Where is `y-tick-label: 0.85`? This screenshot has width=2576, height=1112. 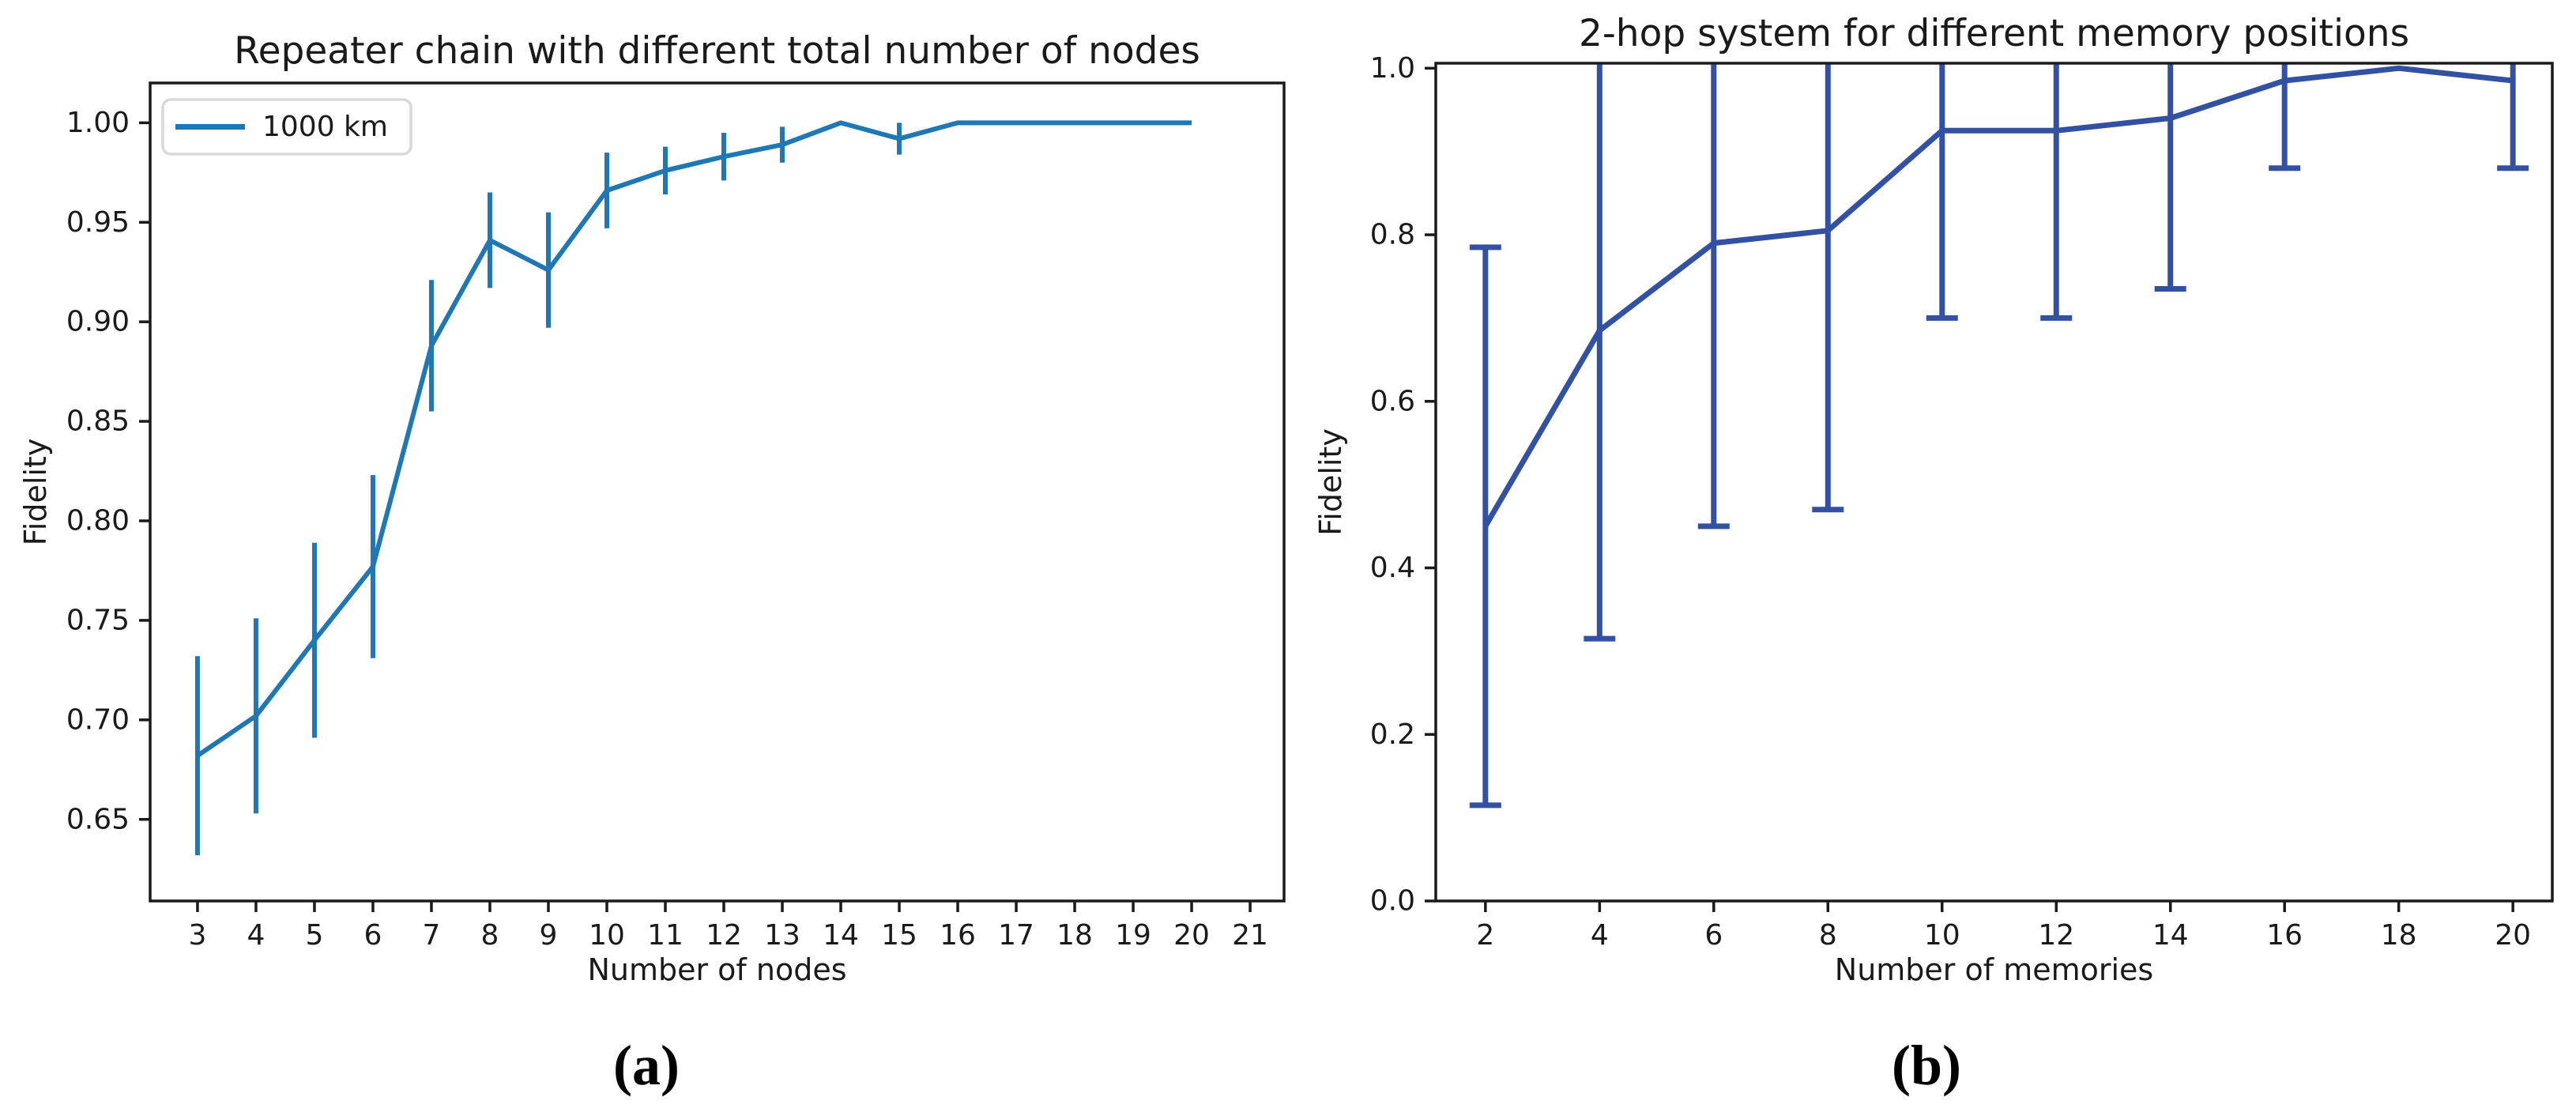
y-tick-label: 0.85 is located at coordinates (98, 421).